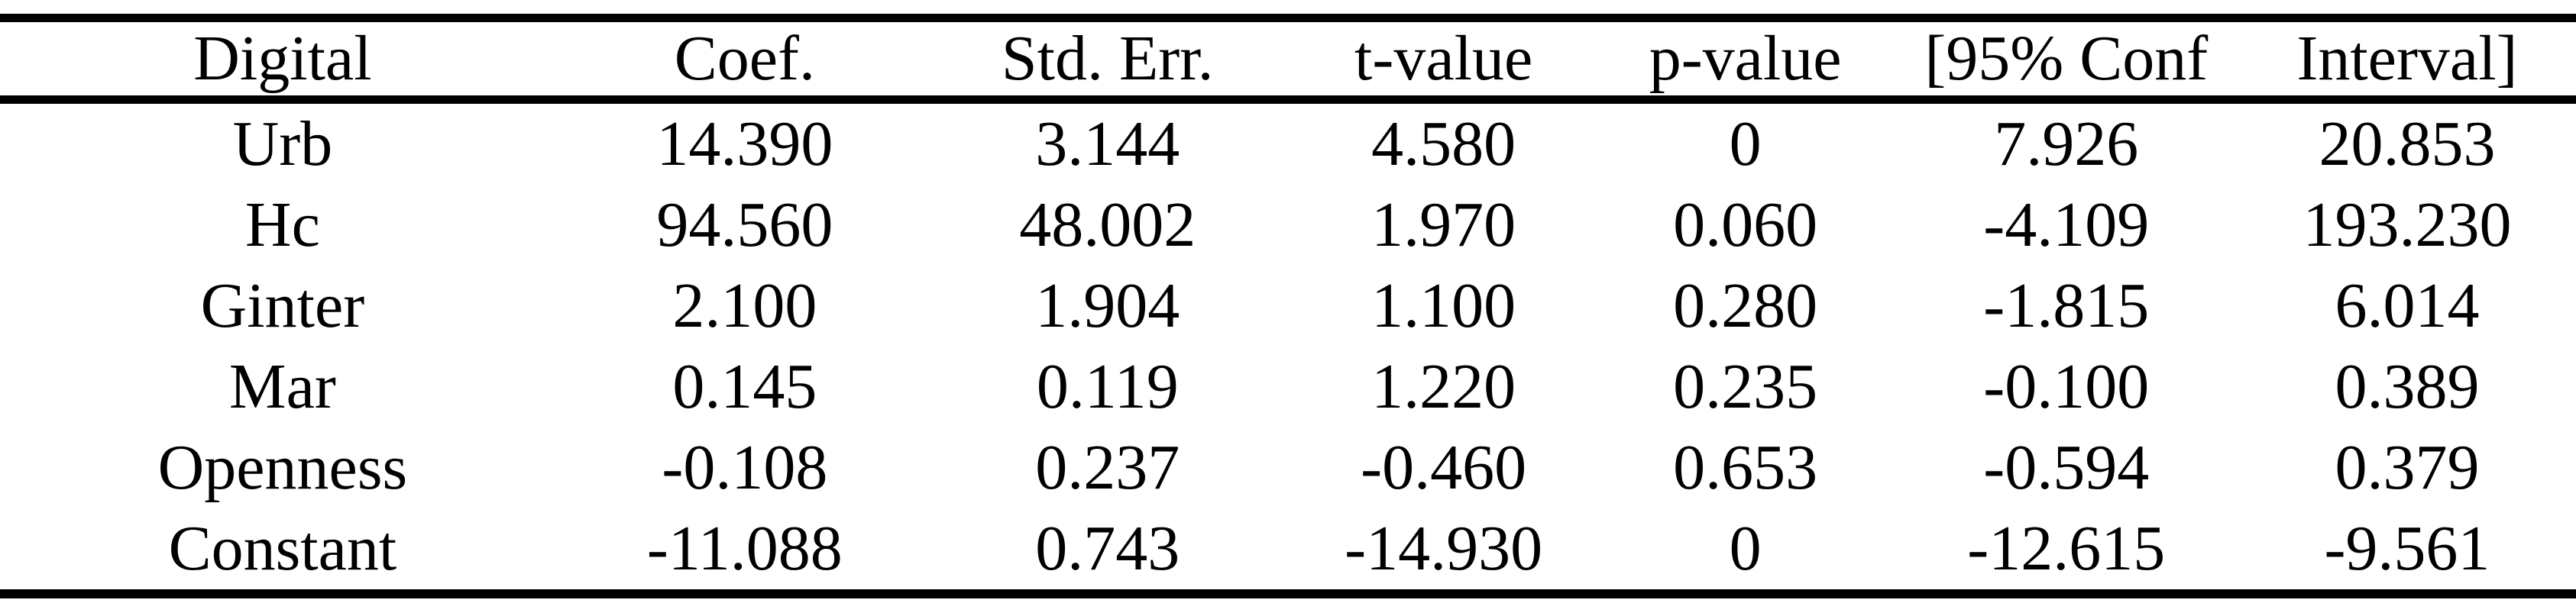 The width and height of the screenshot is (2576, 616). Describe the element at coordinates (2066, 143) in the screenshot. I see `value-cell: 7.926` at that location.